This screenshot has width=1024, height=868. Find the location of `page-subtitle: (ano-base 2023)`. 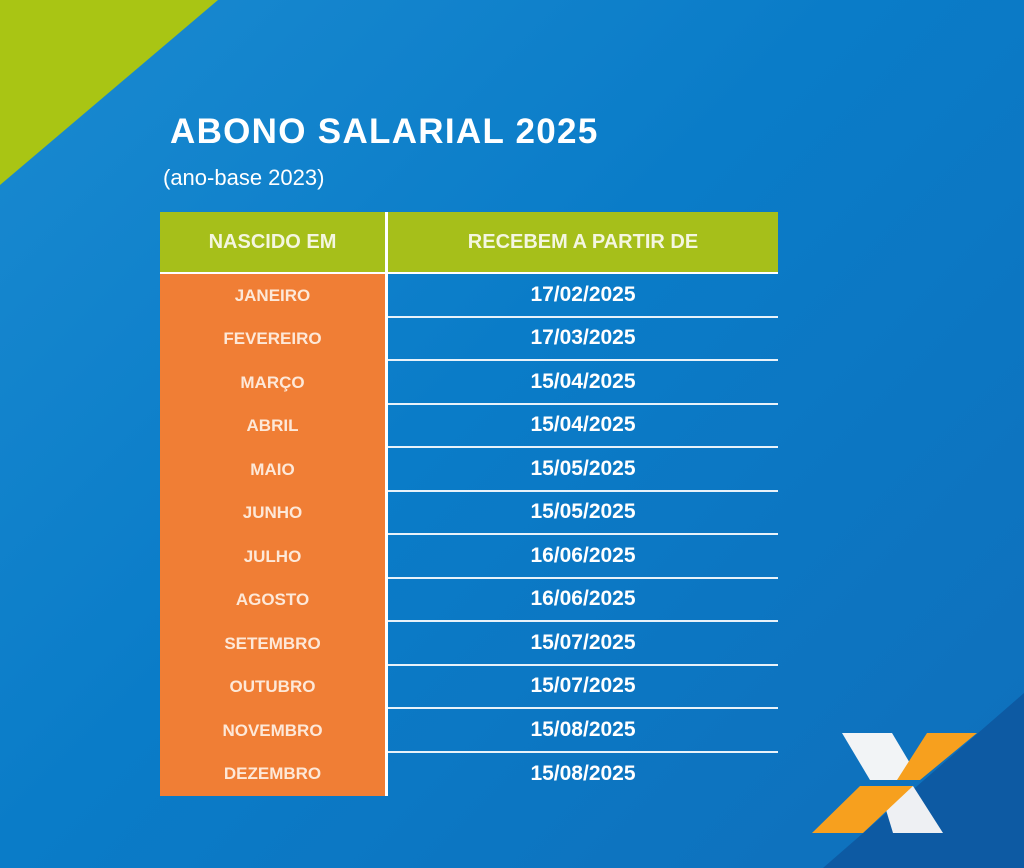

page-subtitle: (ano-base 2023) is located at coordinates (244, 177).